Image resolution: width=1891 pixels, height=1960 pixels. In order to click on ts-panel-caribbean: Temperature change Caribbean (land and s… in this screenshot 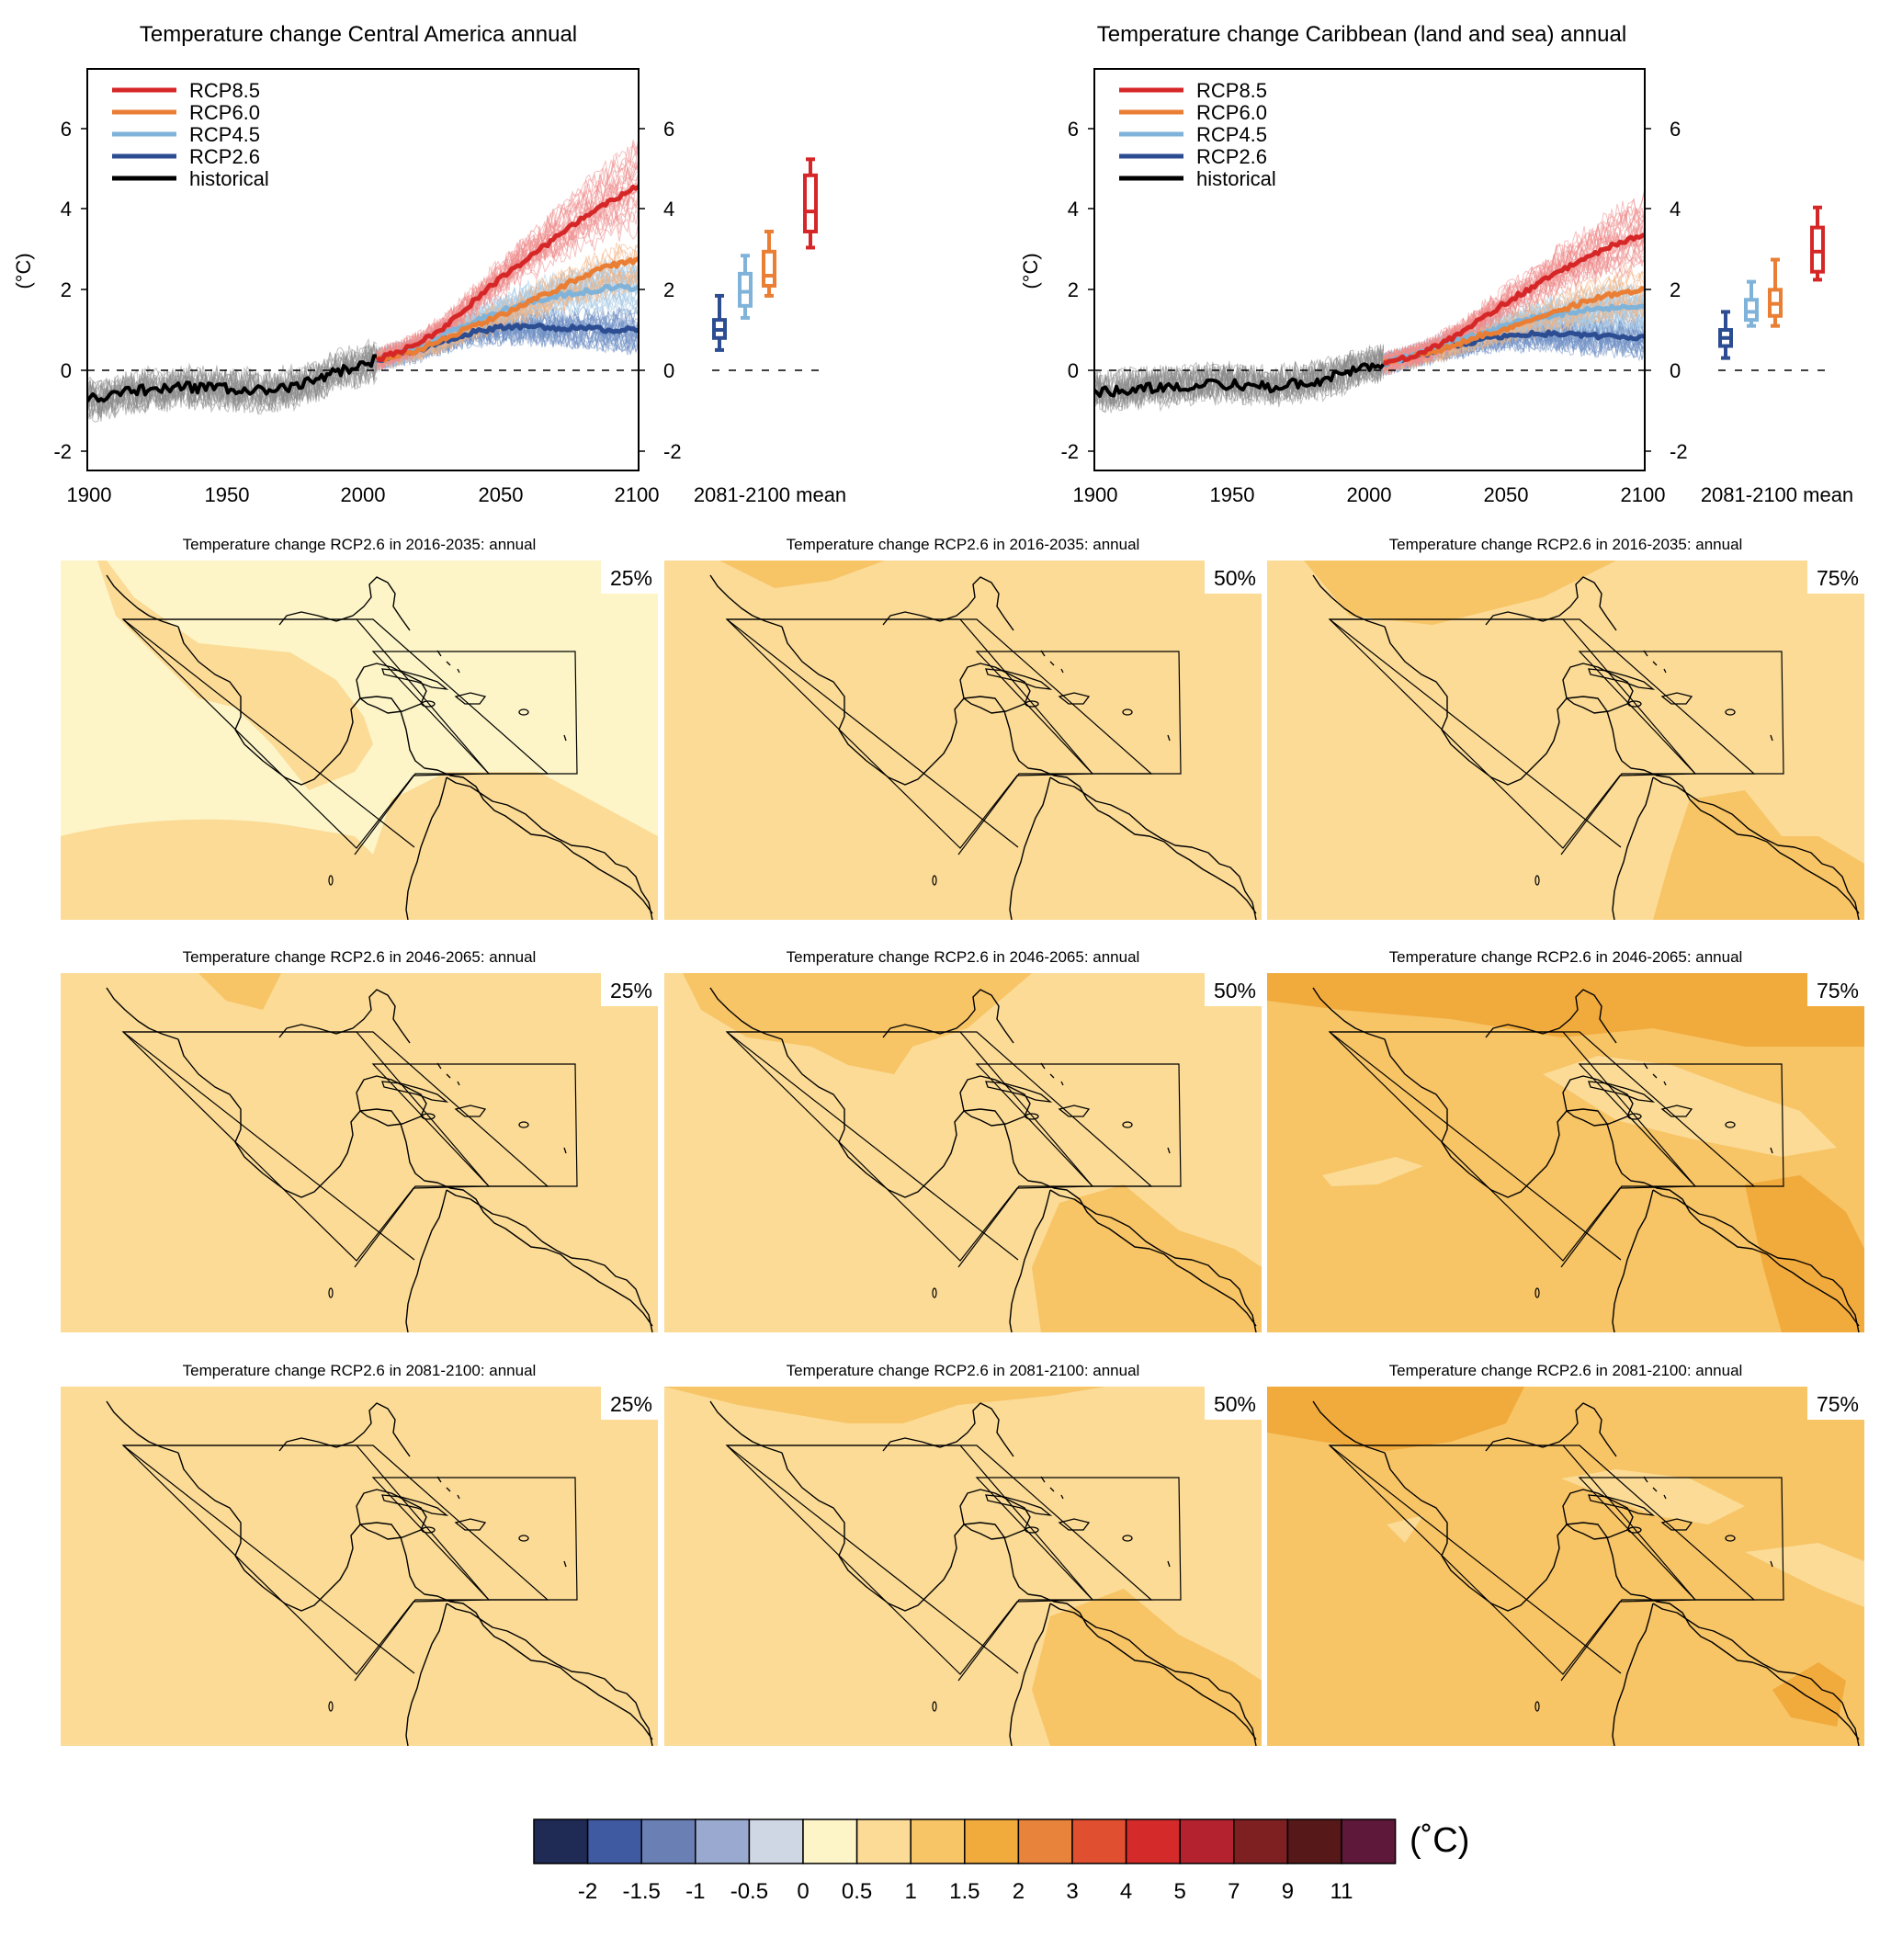, I will do `click(1436, 264)`.